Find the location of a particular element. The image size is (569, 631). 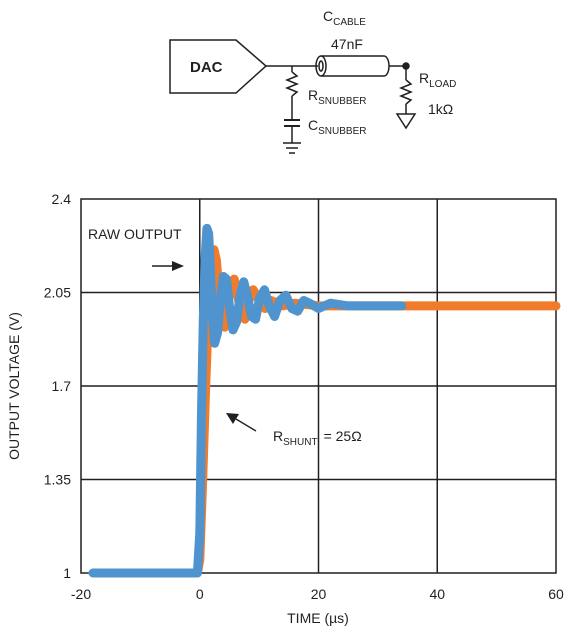

raw-output-arrow is located at coordinates (168, 266).